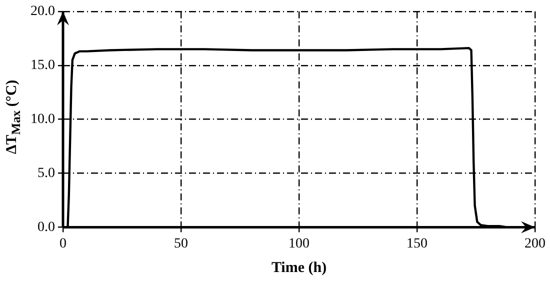 This screenshot has height=281, width=550. I want to click on y-tick-label: 10.0, so click(42, 119).